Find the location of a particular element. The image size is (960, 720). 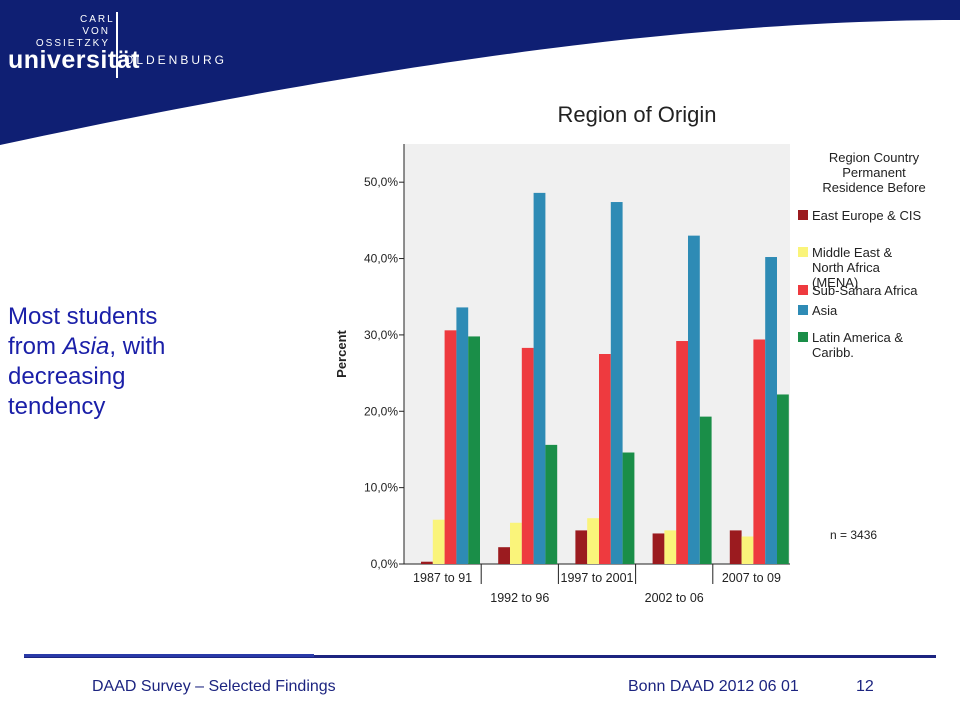

university-logo: CARL VON OSSIETZKY universität OLDENBURG is located at coordinates (130, 50).